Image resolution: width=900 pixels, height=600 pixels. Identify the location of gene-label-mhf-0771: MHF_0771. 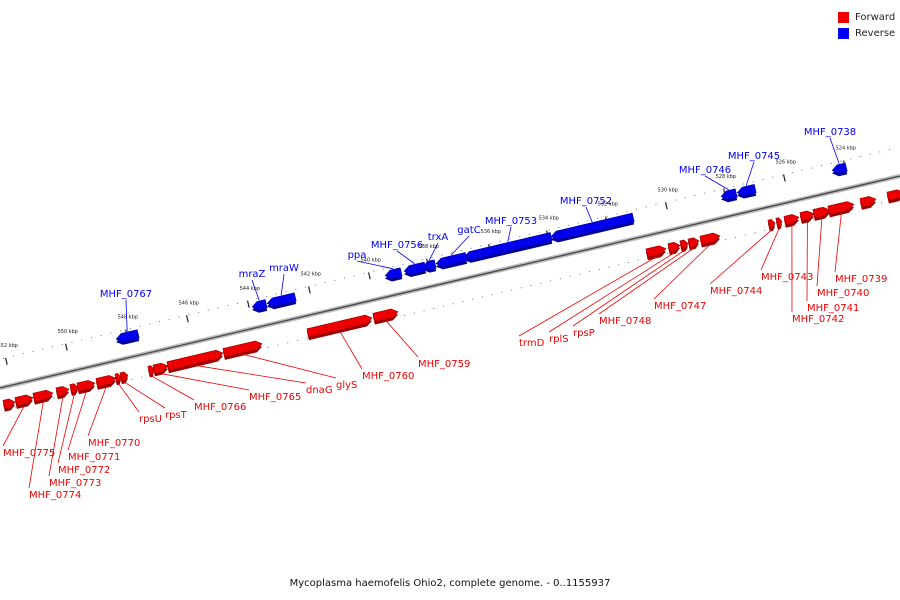
(94, 457).